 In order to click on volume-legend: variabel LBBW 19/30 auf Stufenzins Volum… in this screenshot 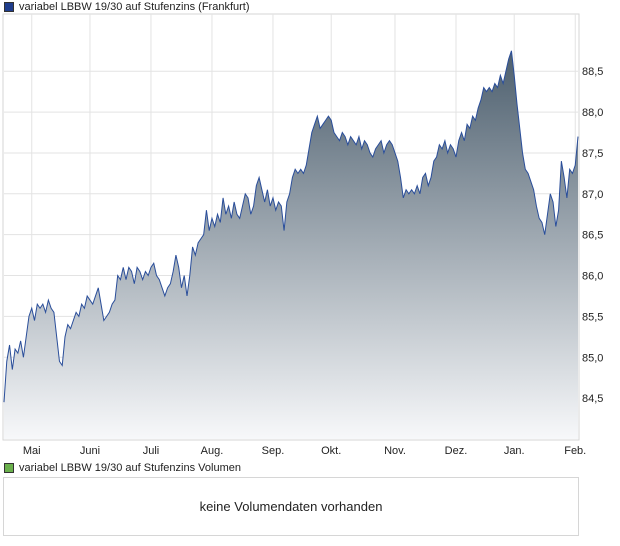, I will do `click(122, 468)`.